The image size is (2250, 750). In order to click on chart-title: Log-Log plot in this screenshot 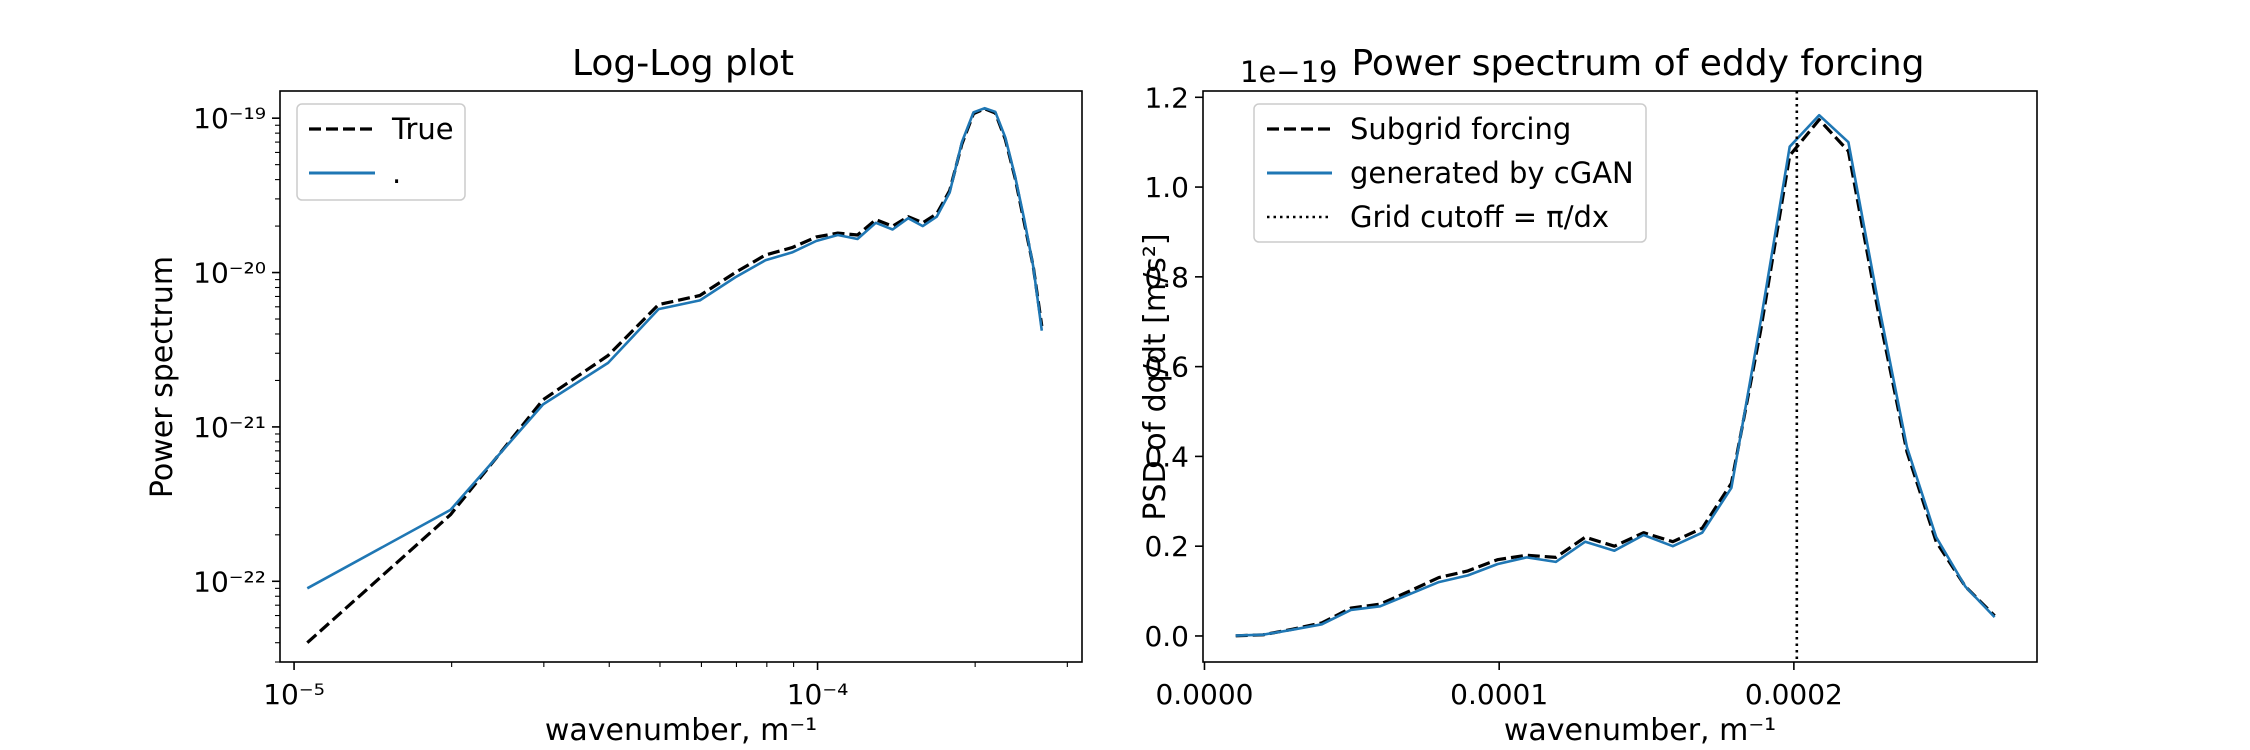, I will do `click(683, 63)`.